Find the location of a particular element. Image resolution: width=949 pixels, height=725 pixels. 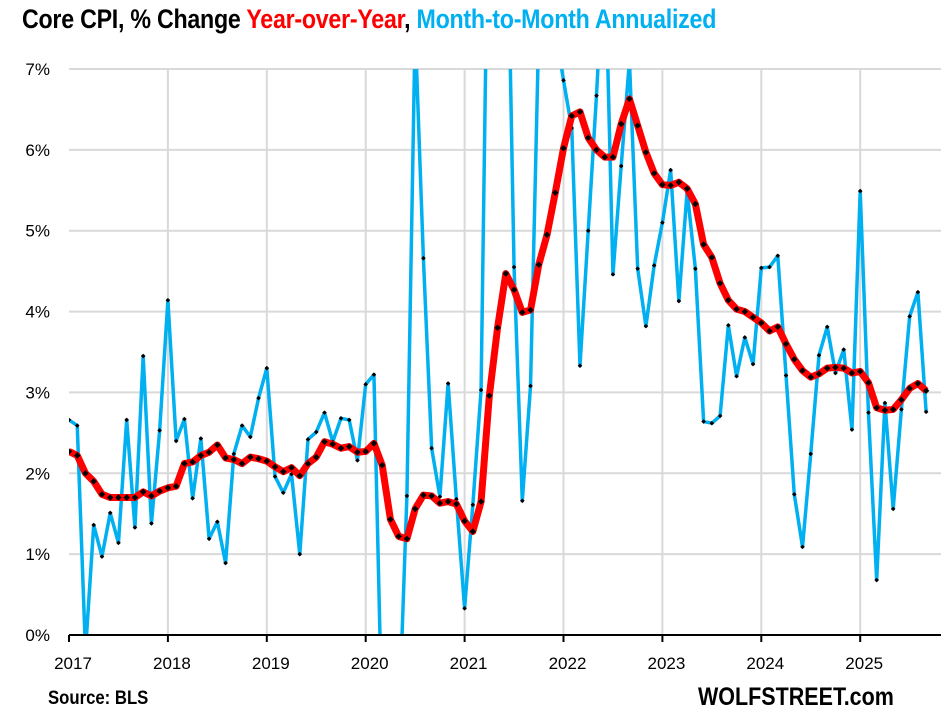

x-tick-label: 2019 is located at coordinates (271, 663).